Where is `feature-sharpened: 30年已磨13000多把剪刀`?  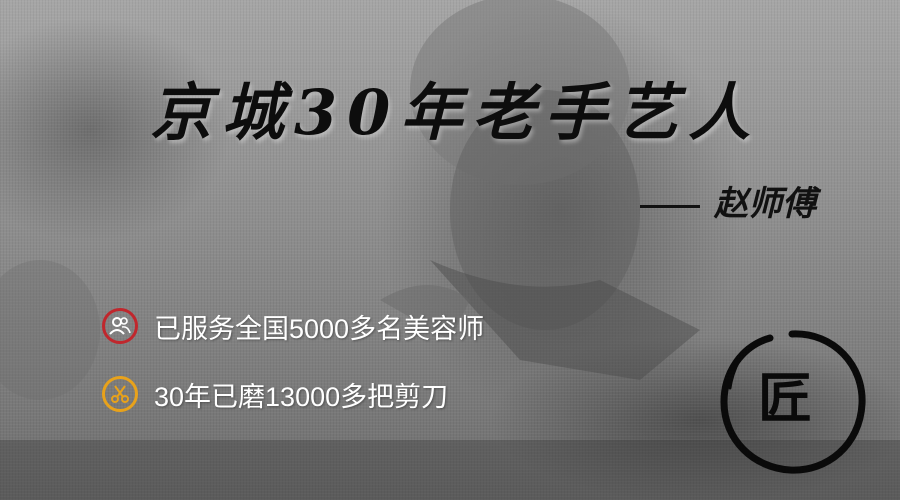 feature-sharpened: 30年已磨13000多把剪刀 is located at coordinates (275, 394).